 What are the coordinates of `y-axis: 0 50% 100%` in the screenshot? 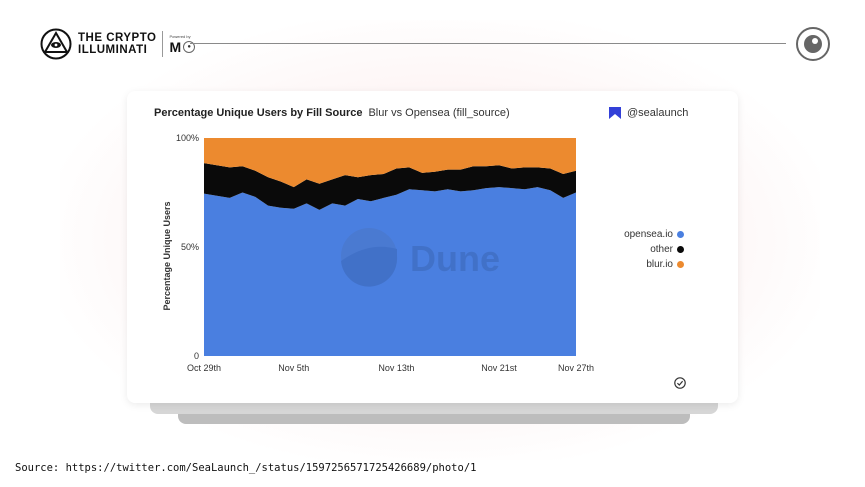 It's located at (187, 247).